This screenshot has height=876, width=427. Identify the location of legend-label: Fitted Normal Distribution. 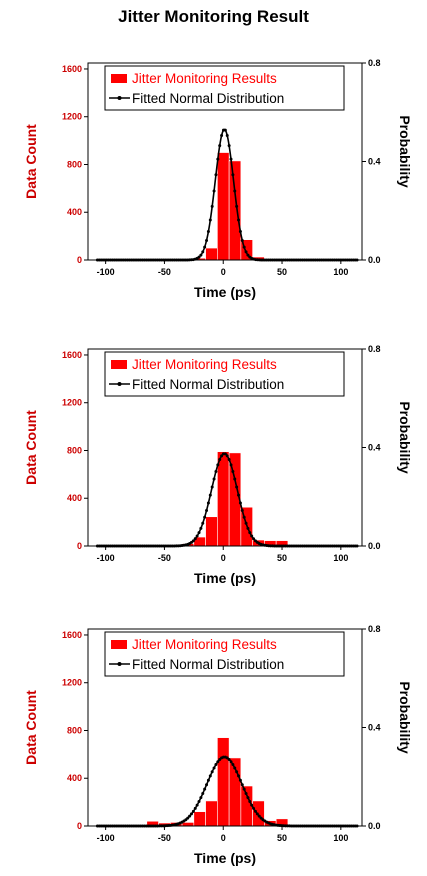
(208, 664).